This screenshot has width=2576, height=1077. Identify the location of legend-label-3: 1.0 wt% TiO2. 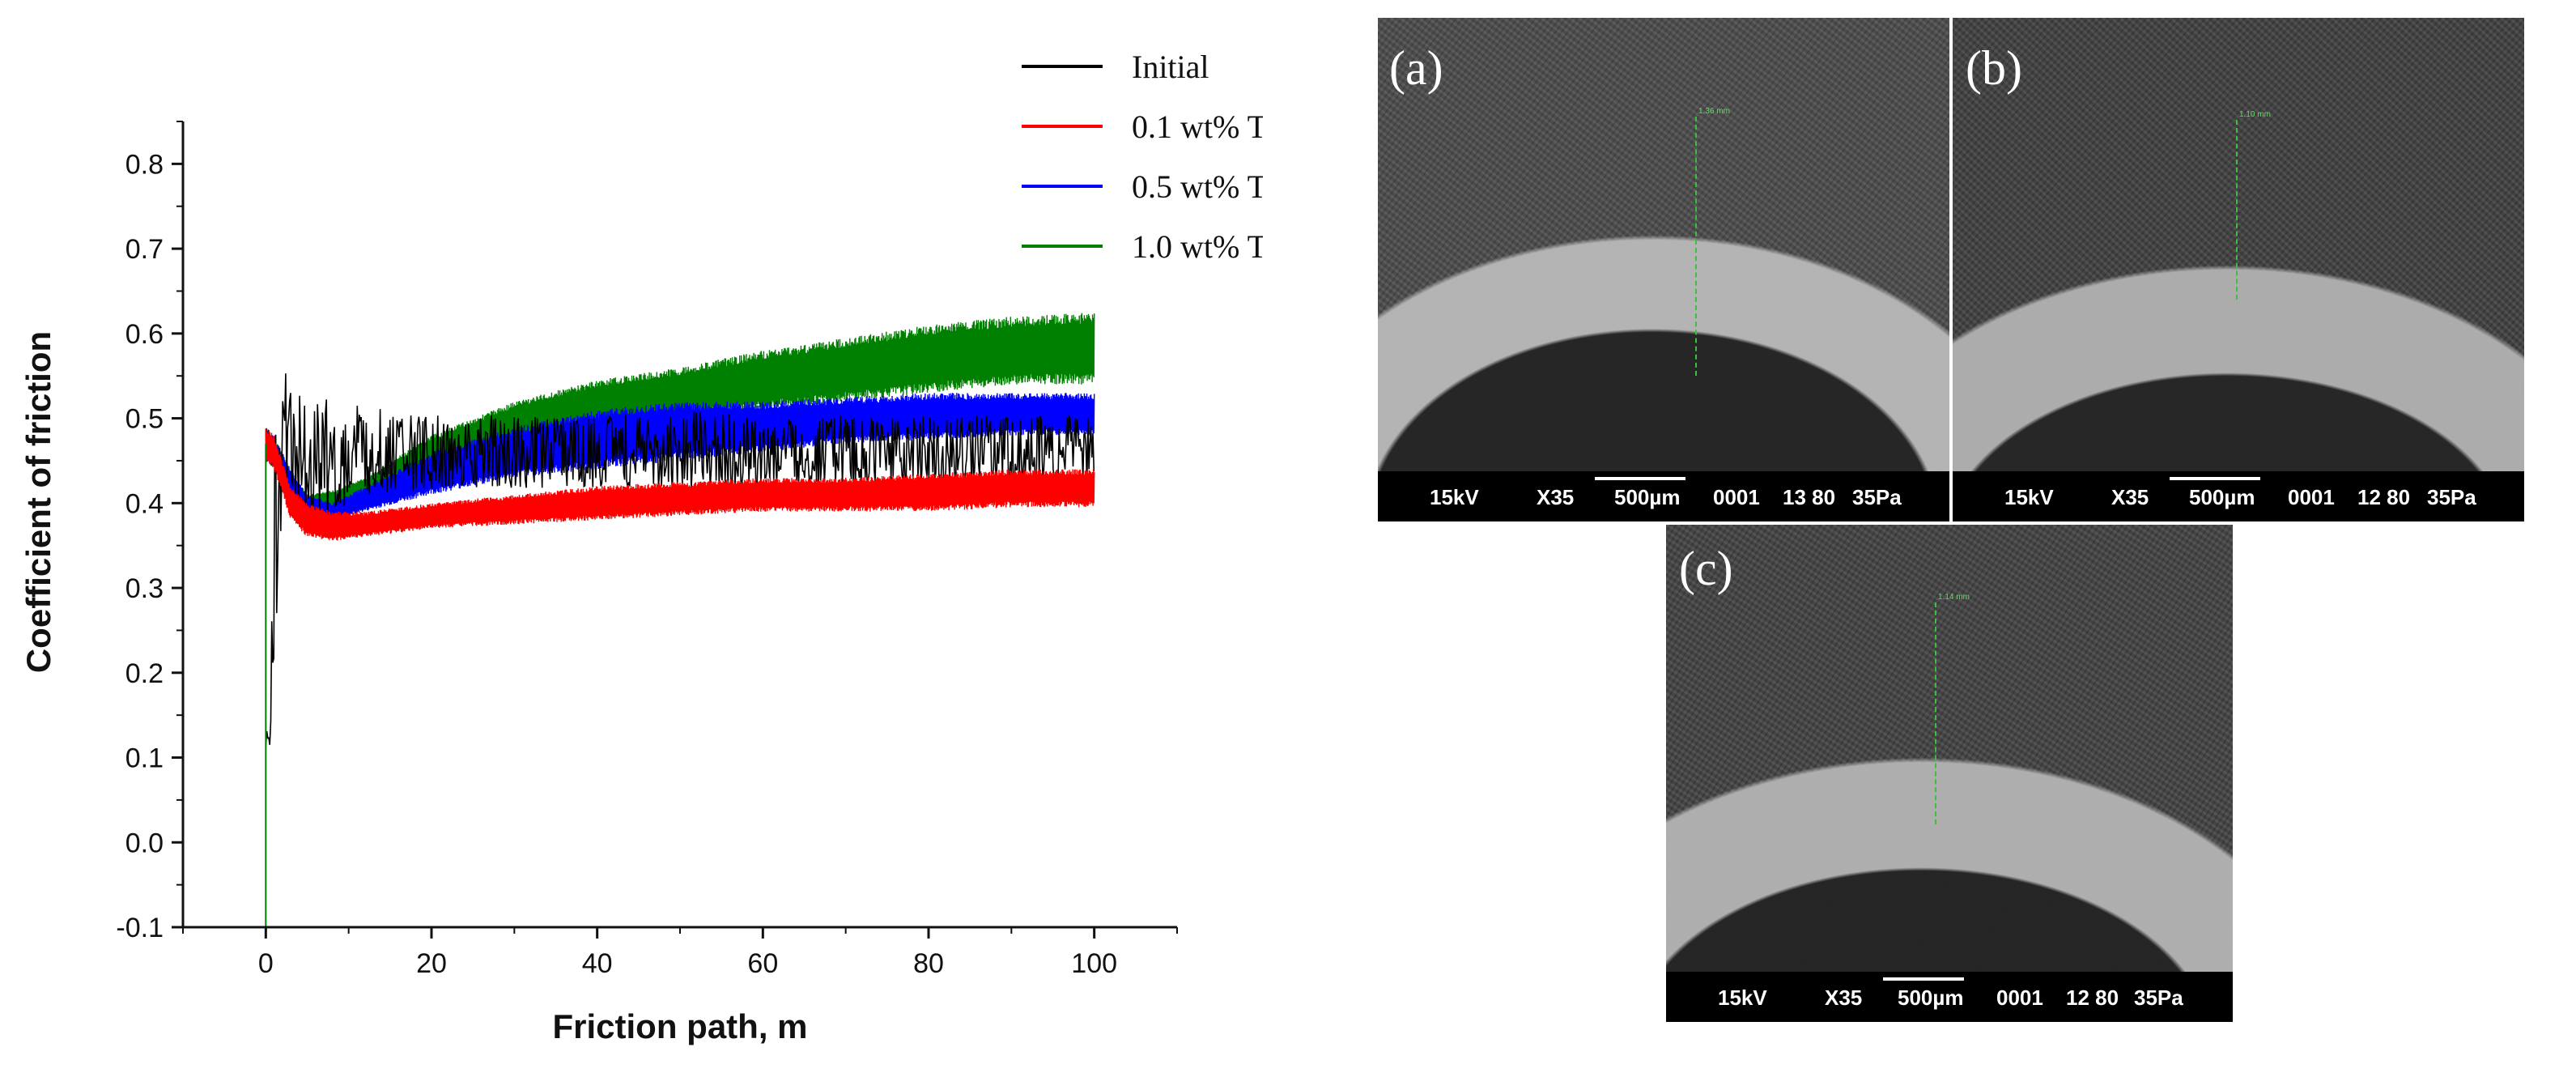
(1198, 249).